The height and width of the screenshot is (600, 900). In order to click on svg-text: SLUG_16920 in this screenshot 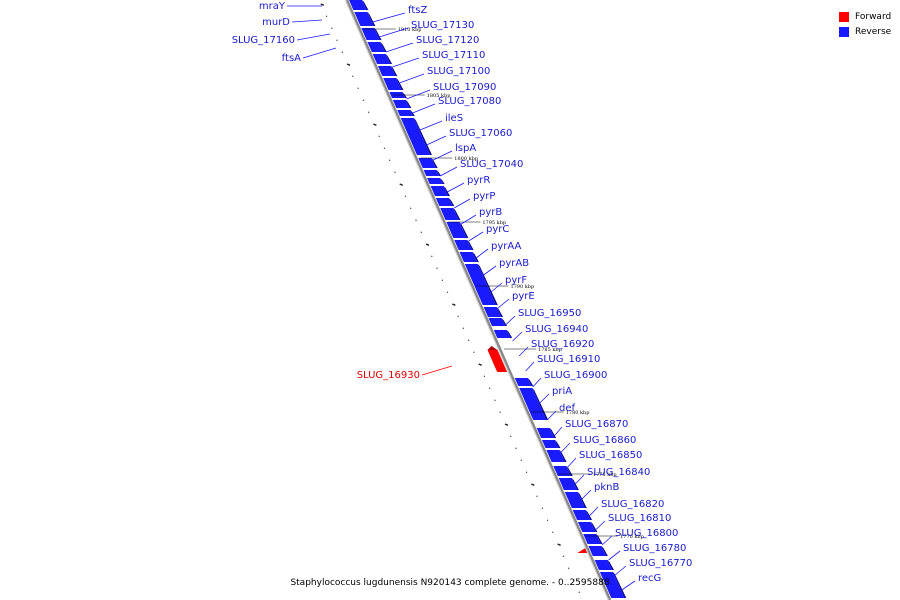, I will do `click(562, 344)`.